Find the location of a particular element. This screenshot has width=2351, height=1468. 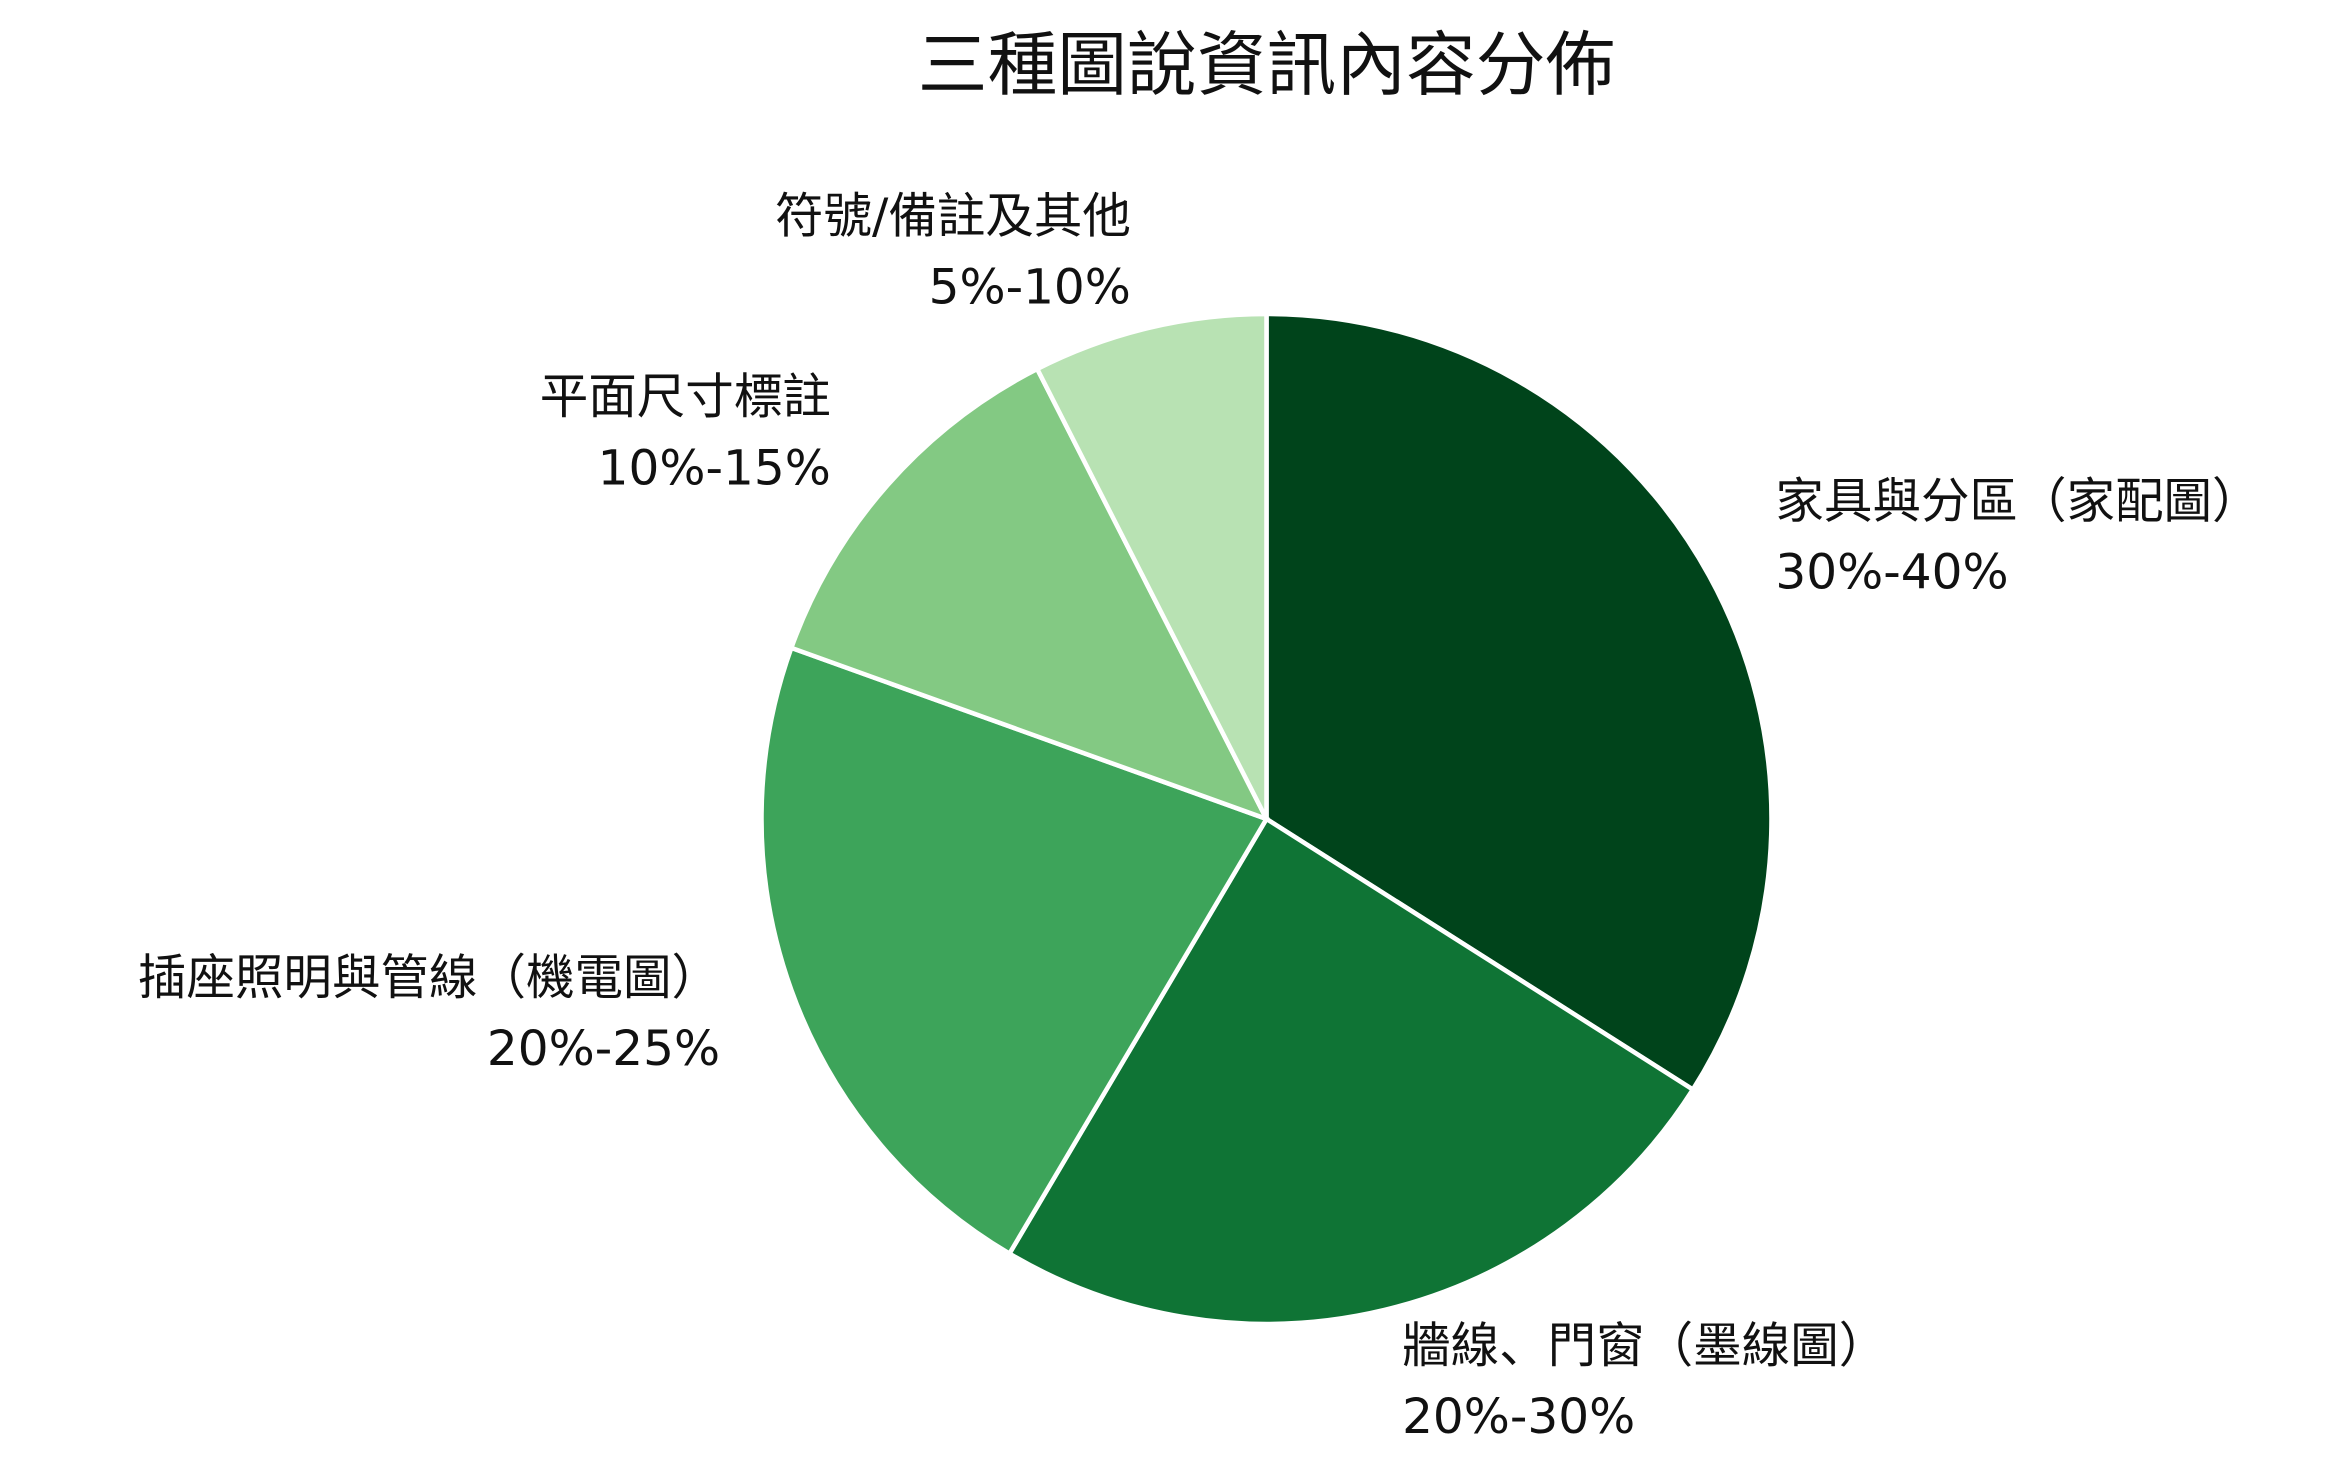

slice-label: 家具與分區（家配圖） is located at coordinates (2017, 501).